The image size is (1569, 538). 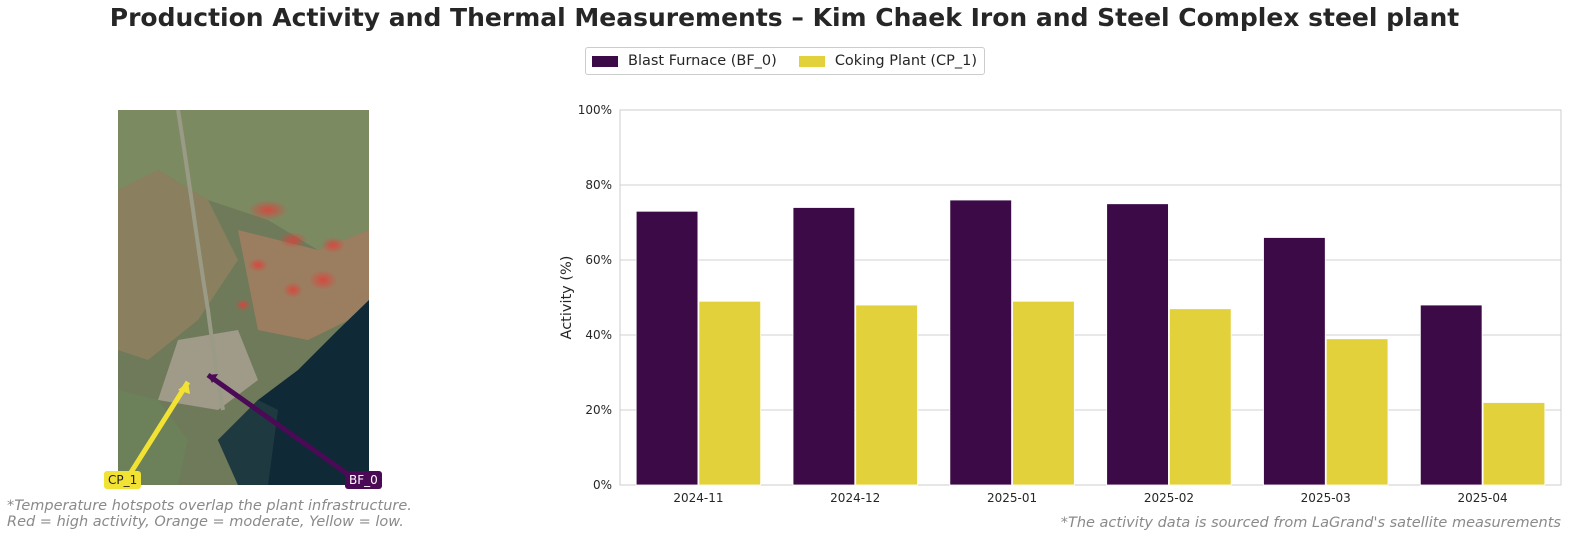 What do you see at coordinates (702, 61) in the screenshot?
I see `legend-label-blast-furnace: Blast Furnace (BF_0)` at bounding box center [702, 61].